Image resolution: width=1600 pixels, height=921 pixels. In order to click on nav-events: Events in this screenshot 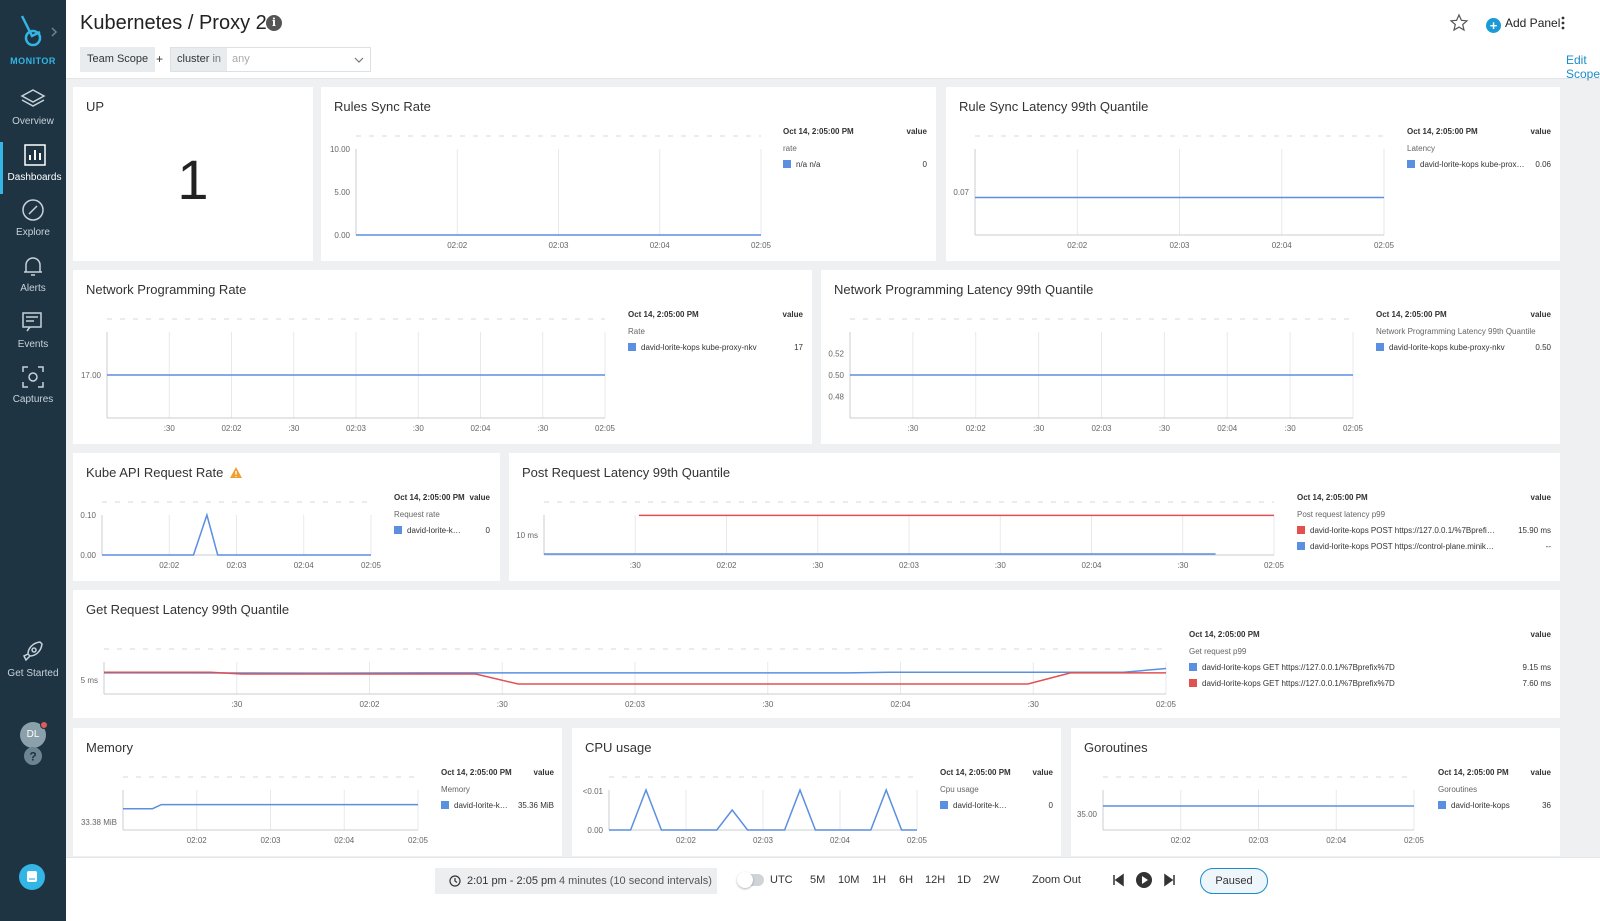, I will do `click(33, 335)`.